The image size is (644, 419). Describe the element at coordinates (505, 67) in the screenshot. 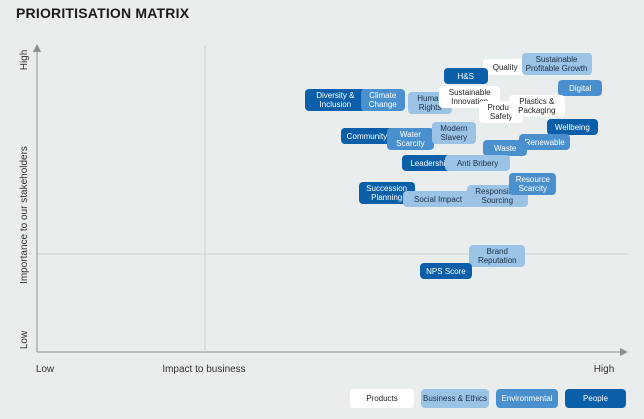

I see `matrix-item-quality: Quality` at that location.